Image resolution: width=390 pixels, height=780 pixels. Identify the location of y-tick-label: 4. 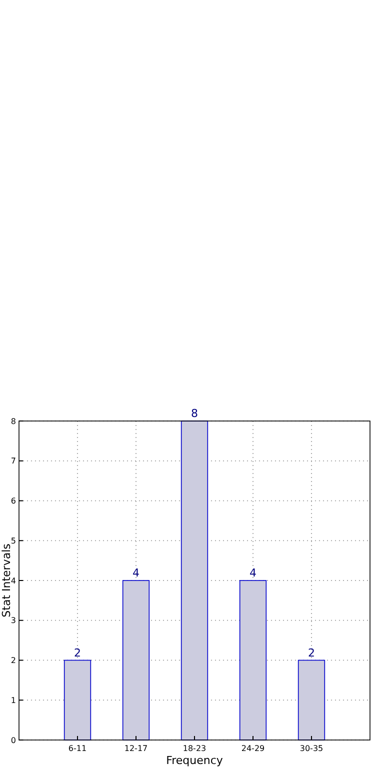
(13, 581).